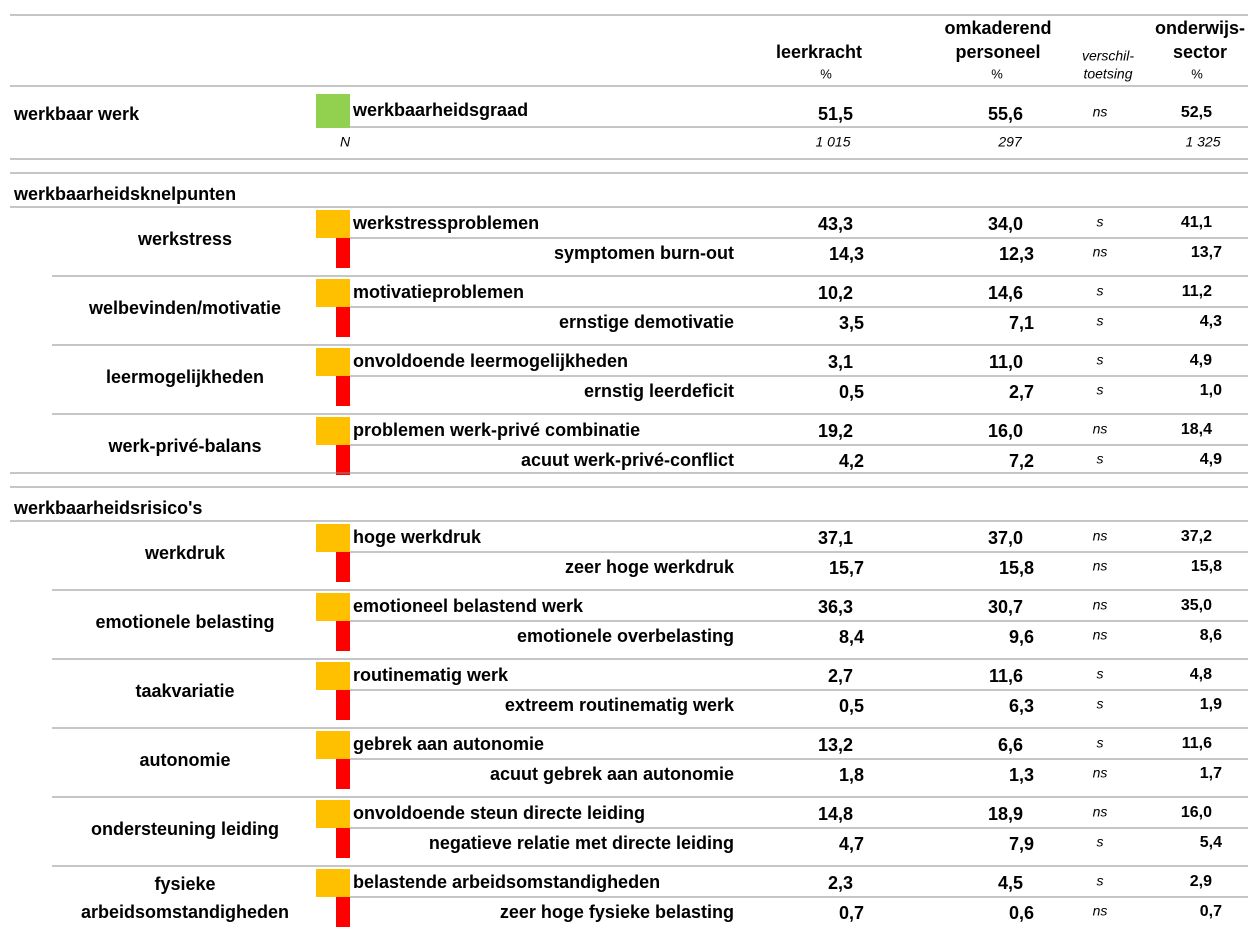 This screenshot has width=1248, height=938. Describe the element at coordinates (1211, 635) in the screenshot. I see `cell-value: 8,6` at that location.